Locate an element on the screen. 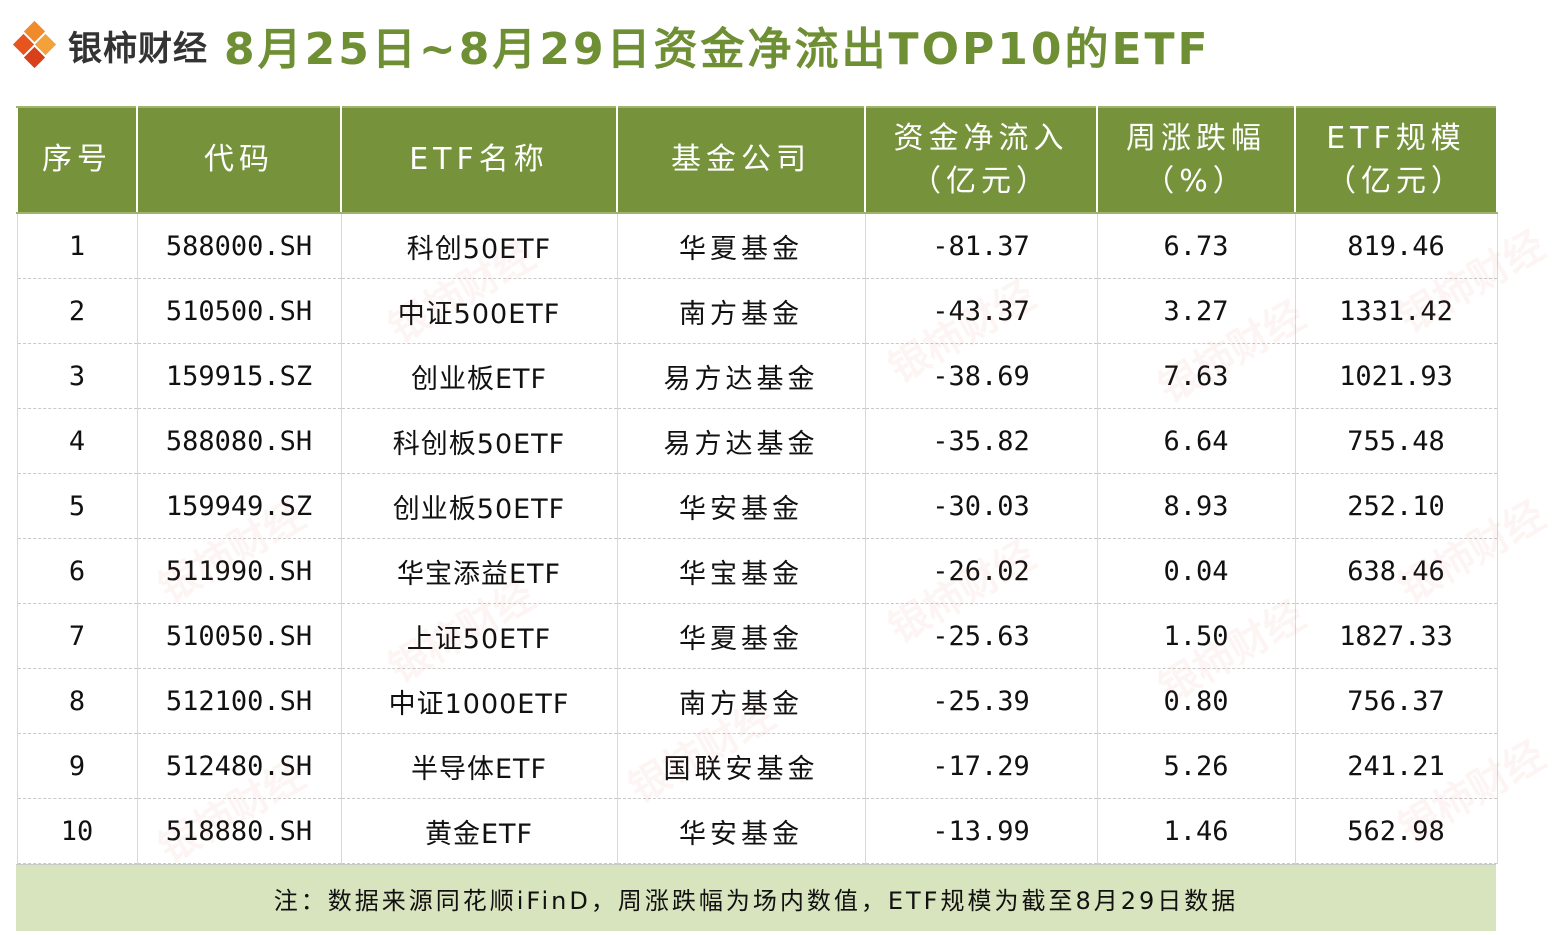  fund-code-cell: 510050.SH is located at coordinates (239, 636).